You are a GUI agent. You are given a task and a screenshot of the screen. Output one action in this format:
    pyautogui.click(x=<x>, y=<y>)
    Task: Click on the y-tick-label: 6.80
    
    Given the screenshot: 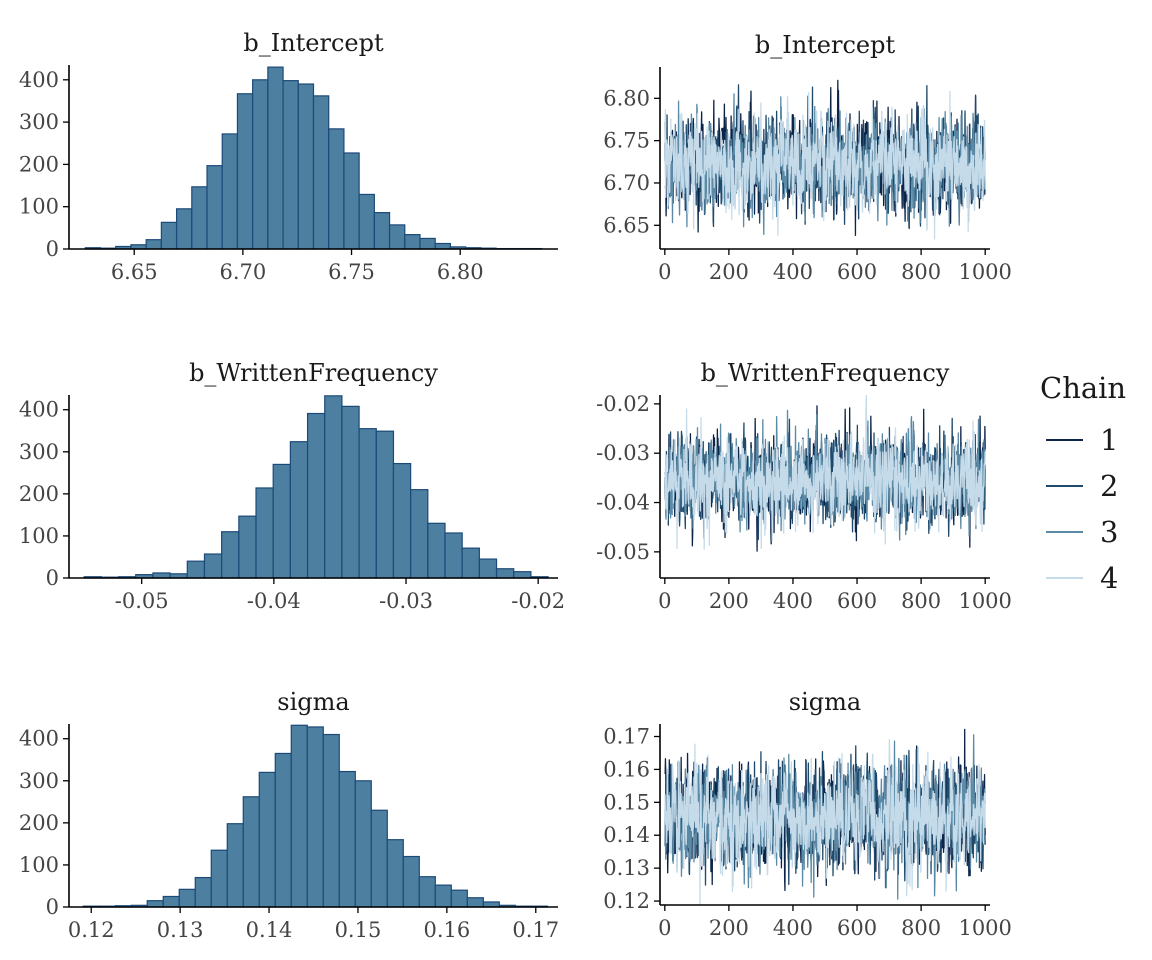 What is the action you would take?
    pyautogui.click(x=626, y=98)
    